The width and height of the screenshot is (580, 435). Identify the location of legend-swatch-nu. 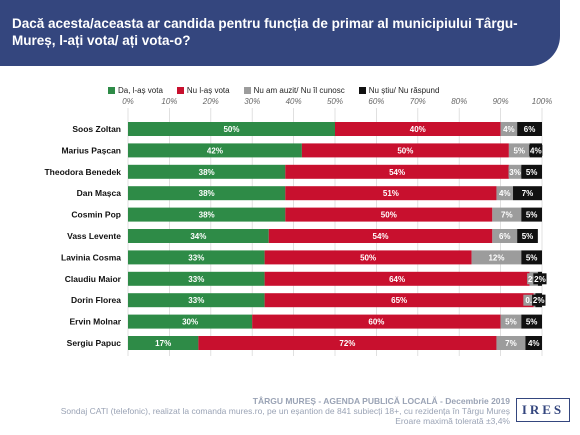
(180, 90).